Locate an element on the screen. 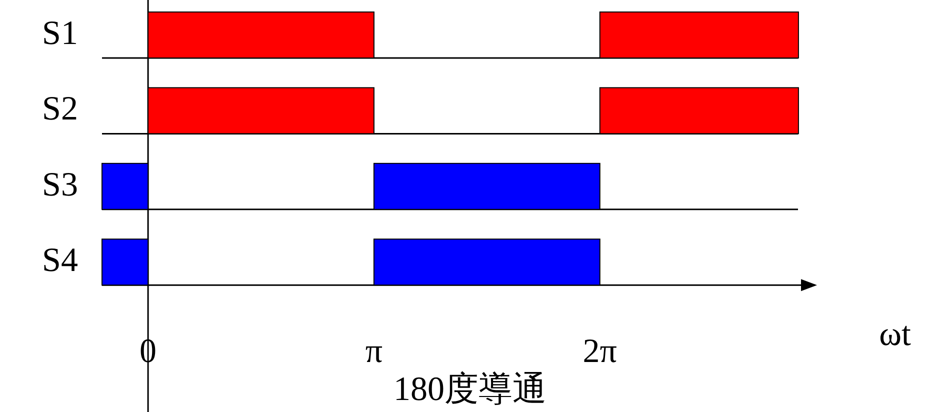  y-tick-label: S1 is located at coordinates (60, 33).